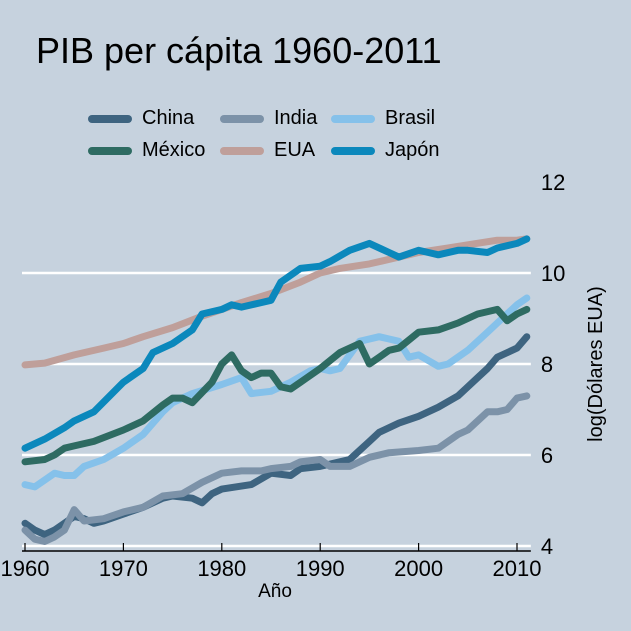 Image resolution: width=631 pixels, height=631 pixels. I want to click on y-tick-label: 8, so click(547, 364).